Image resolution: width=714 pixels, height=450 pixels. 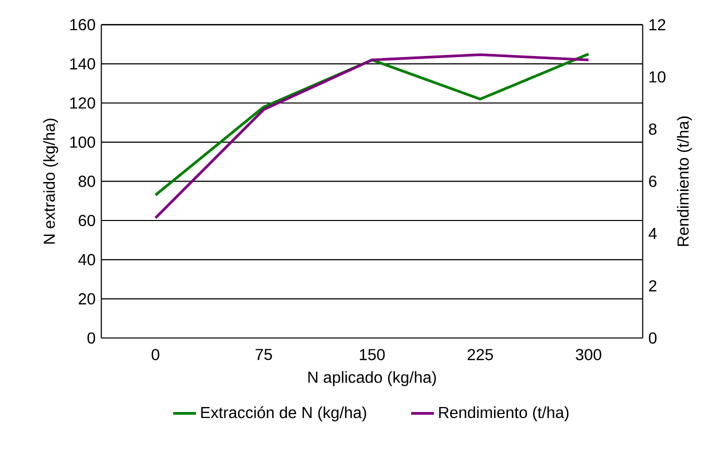 I want to click on y-tick-label: 120, so click(x=83, y=103).